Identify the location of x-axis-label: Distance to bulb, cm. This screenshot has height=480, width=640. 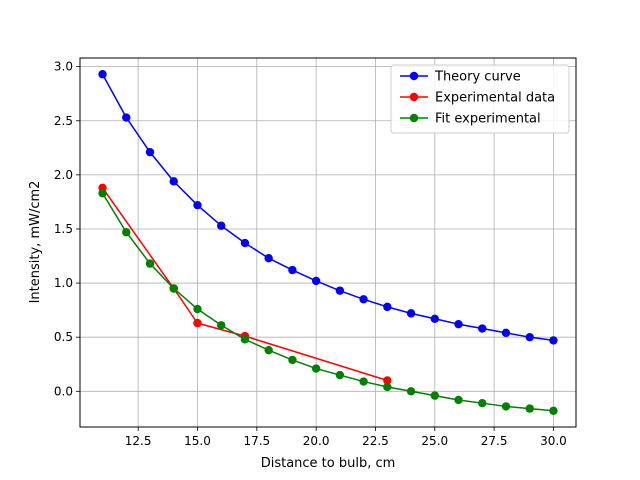
(328, 463).